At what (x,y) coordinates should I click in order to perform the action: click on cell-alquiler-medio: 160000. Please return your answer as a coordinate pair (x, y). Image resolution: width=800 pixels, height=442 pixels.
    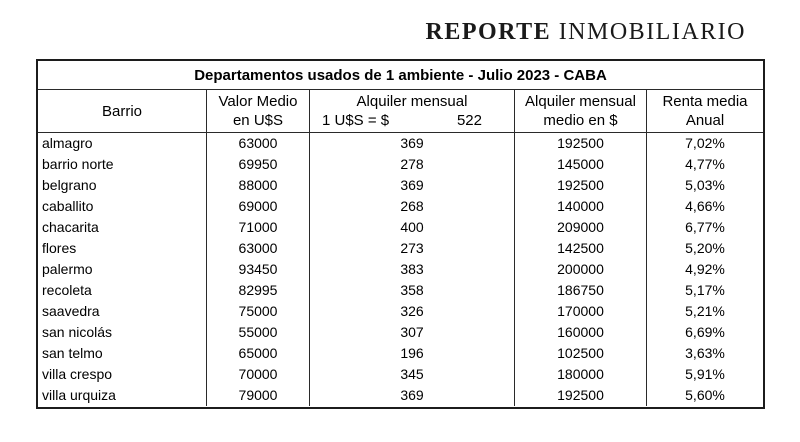
    Looking at the image, I should click on (580, 332).